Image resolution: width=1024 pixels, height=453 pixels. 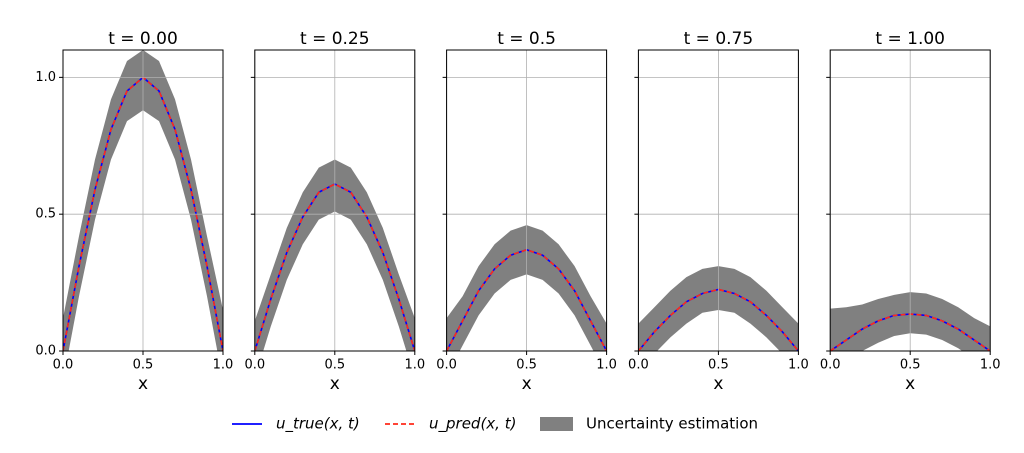 What do you see at coordinates (672, 424) in the screenshot?
I see `legend-label: Uncertainty estimation` at bounding box center [672, 424].